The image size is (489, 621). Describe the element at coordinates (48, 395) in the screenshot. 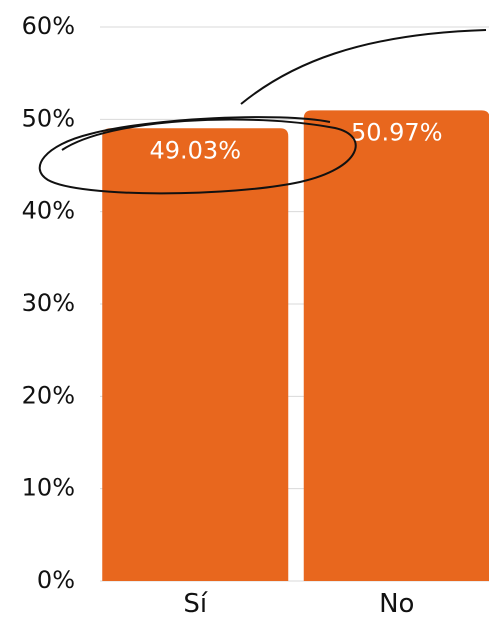

I see `y-tick-label: 20%` at that location.